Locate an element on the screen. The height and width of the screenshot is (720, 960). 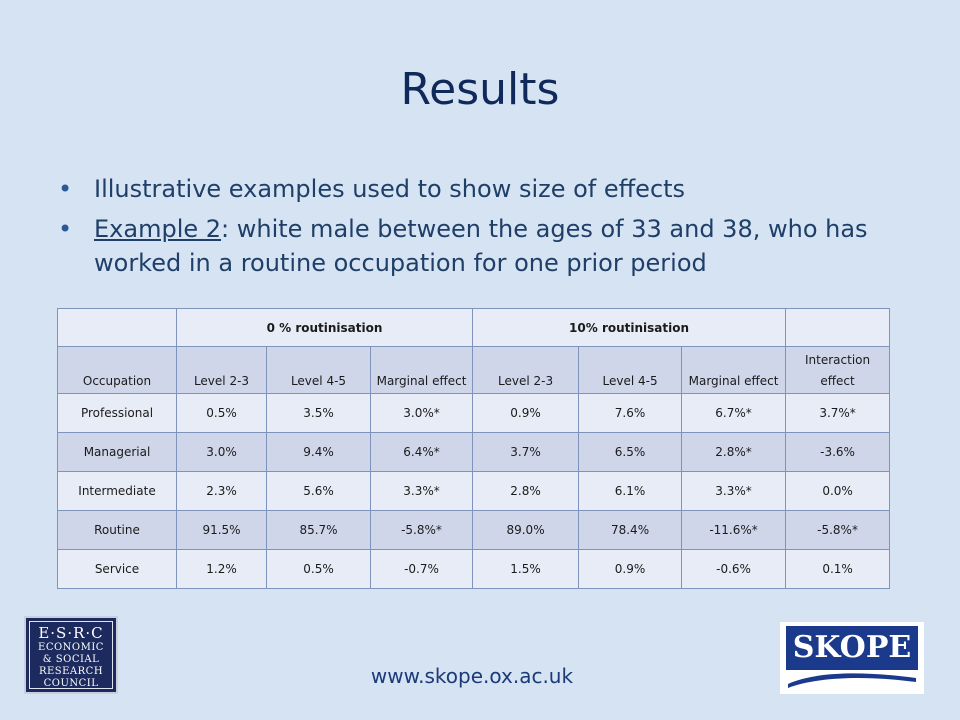
esrc-logo-initials: E·S·R·C is located at coordinates (71, 633).